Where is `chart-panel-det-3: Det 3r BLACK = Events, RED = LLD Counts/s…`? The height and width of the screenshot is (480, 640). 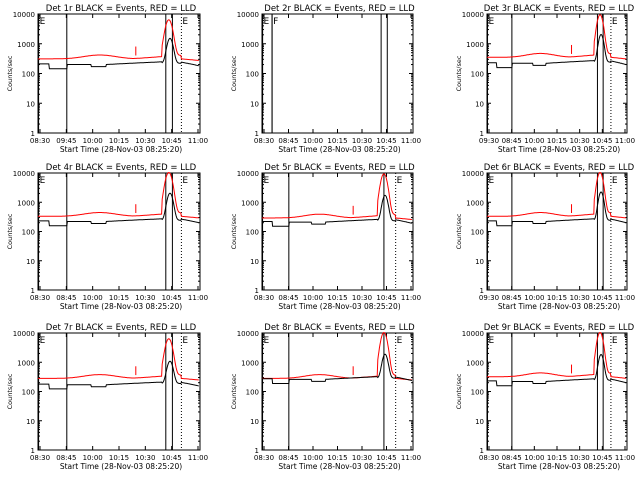
chart-panel-det-3: Det 3r BLACK = Events, RED = LLD Counts/s… is located at coordinates (545, 79).